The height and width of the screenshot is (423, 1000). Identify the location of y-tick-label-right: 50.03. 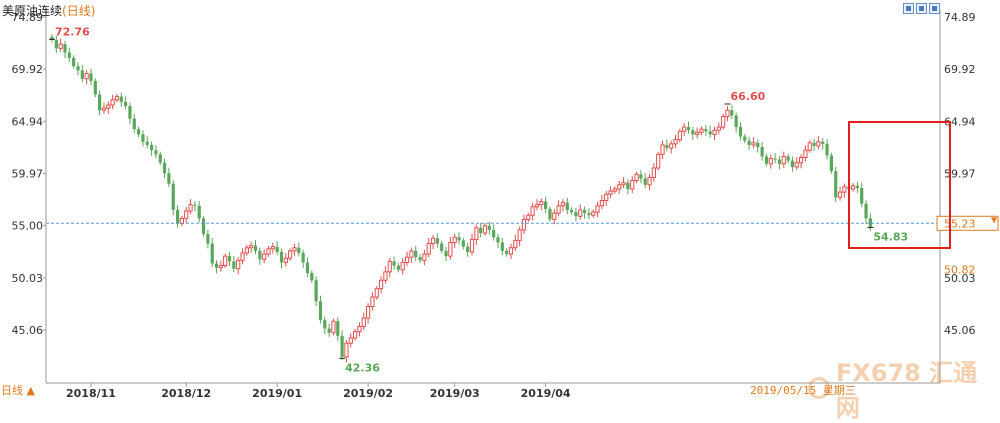
(960, 278).